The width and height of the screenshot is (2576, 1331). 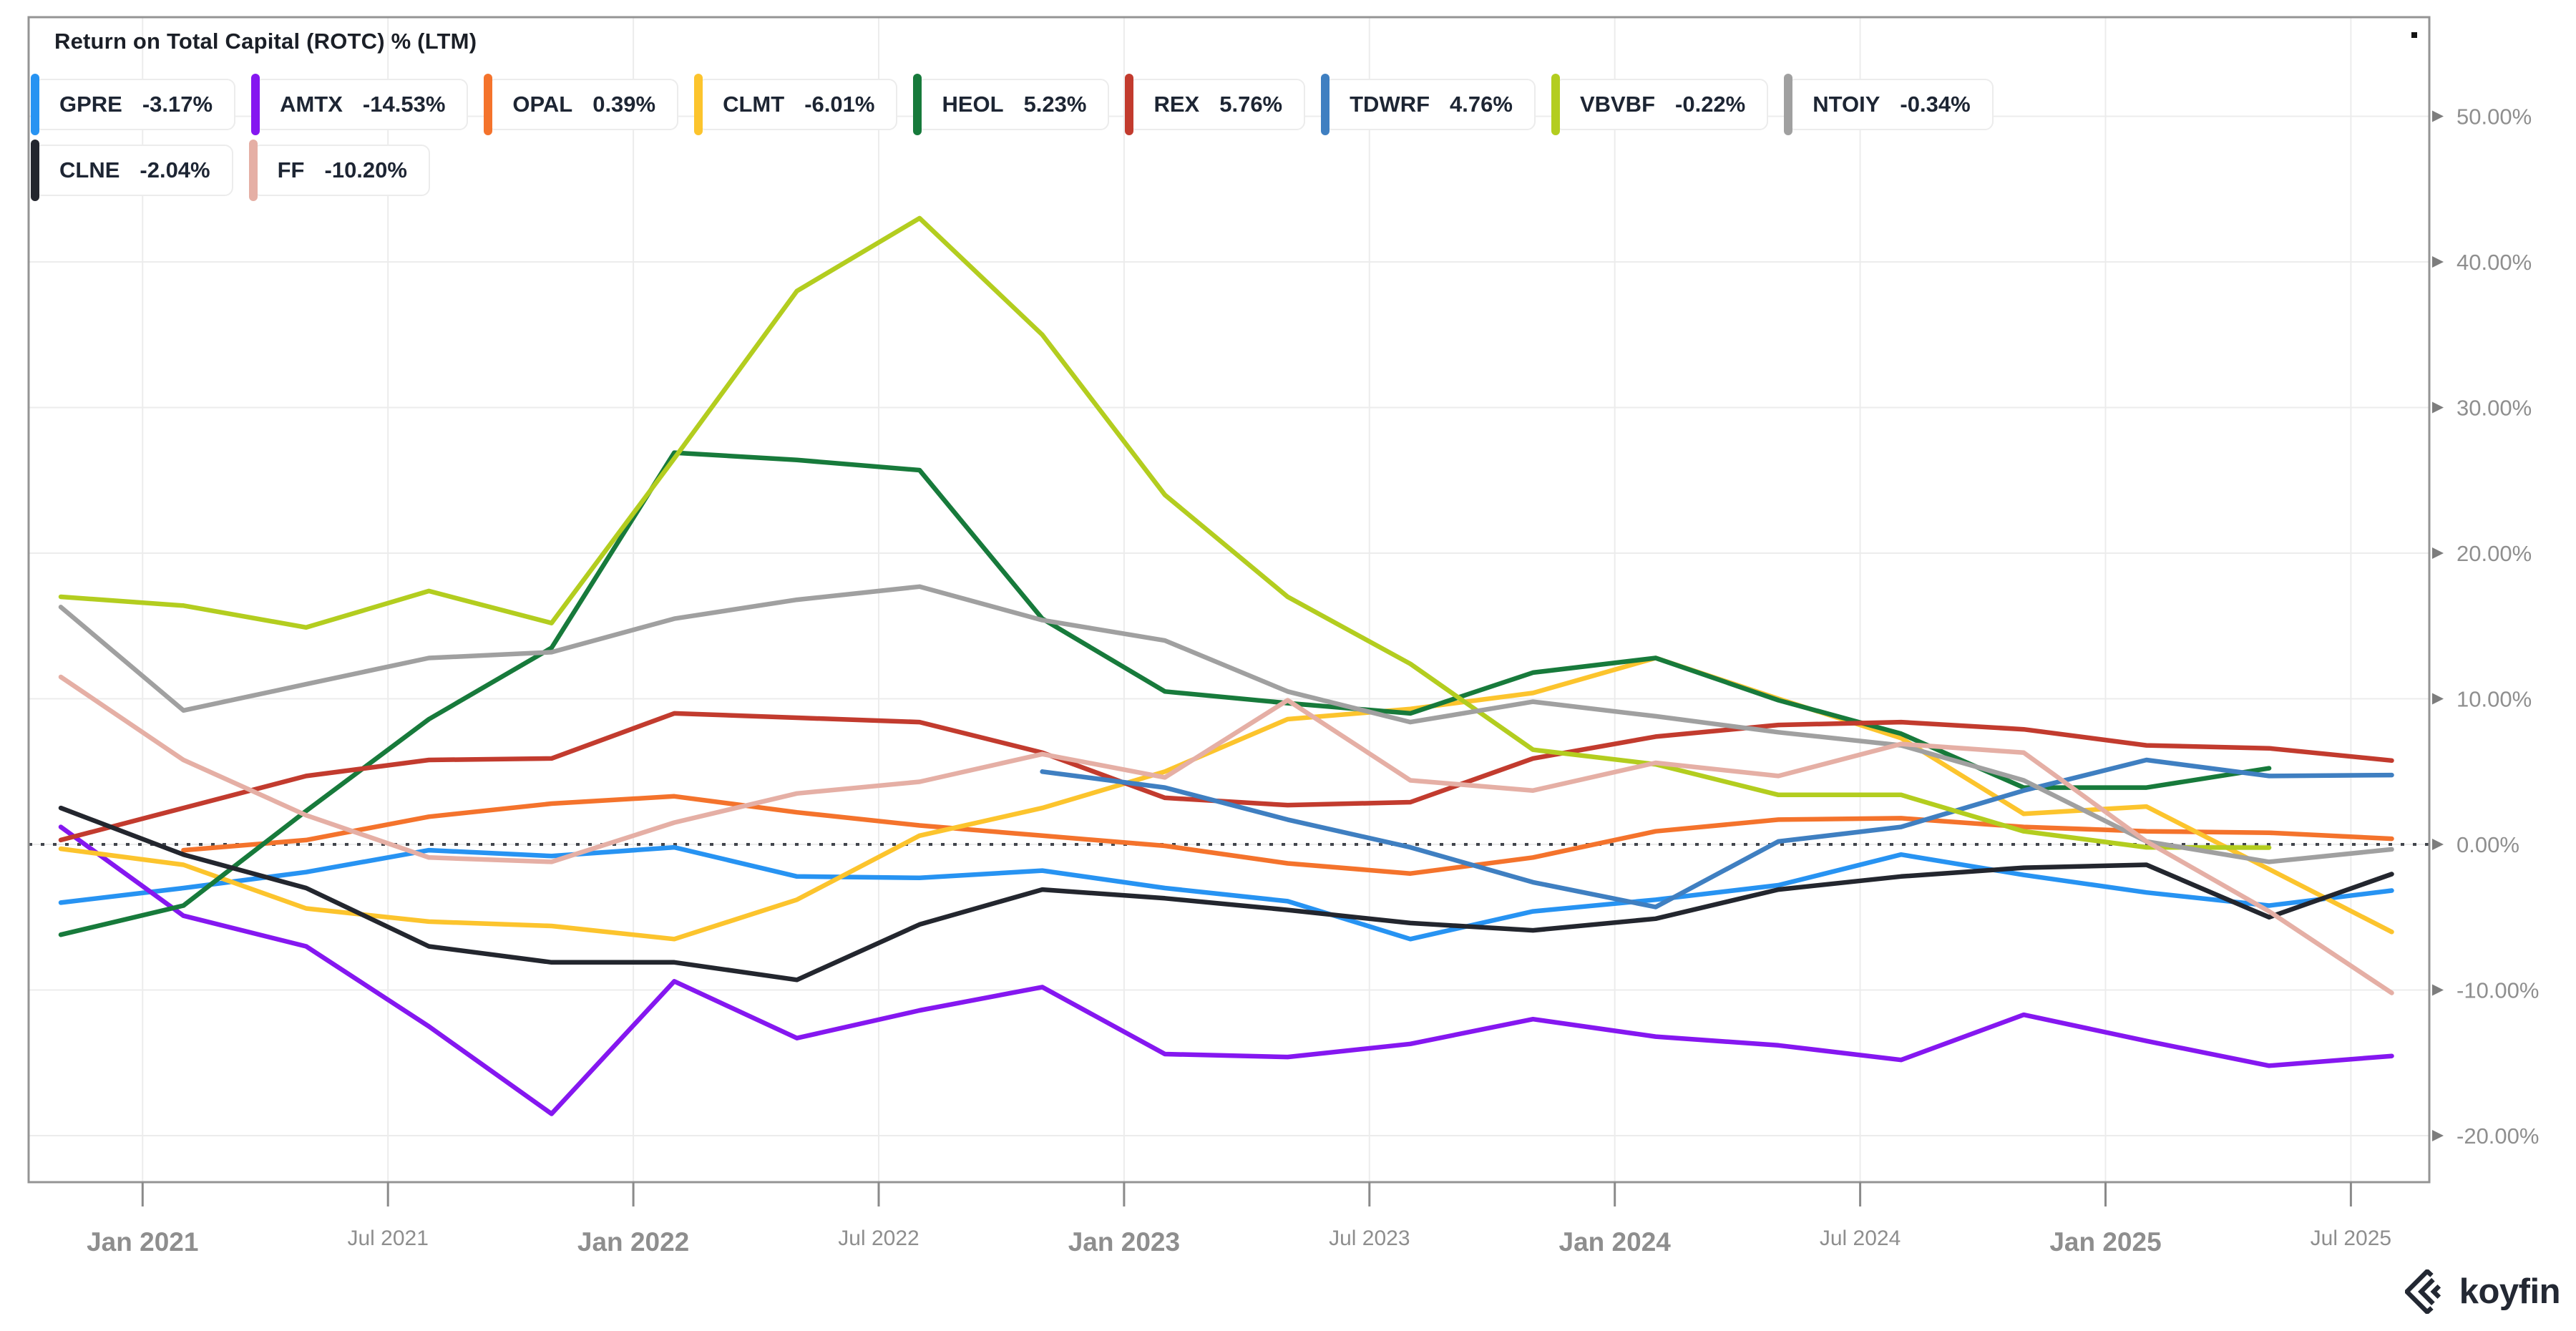 I want to click on ui-artifact-dot, so click(x=2414, y=35).